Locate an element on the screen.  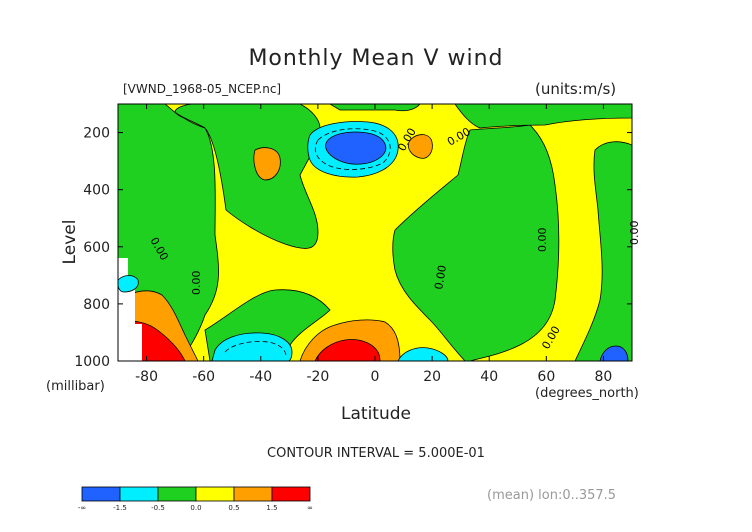
field-red-surface is located at coordinates (347, 350).